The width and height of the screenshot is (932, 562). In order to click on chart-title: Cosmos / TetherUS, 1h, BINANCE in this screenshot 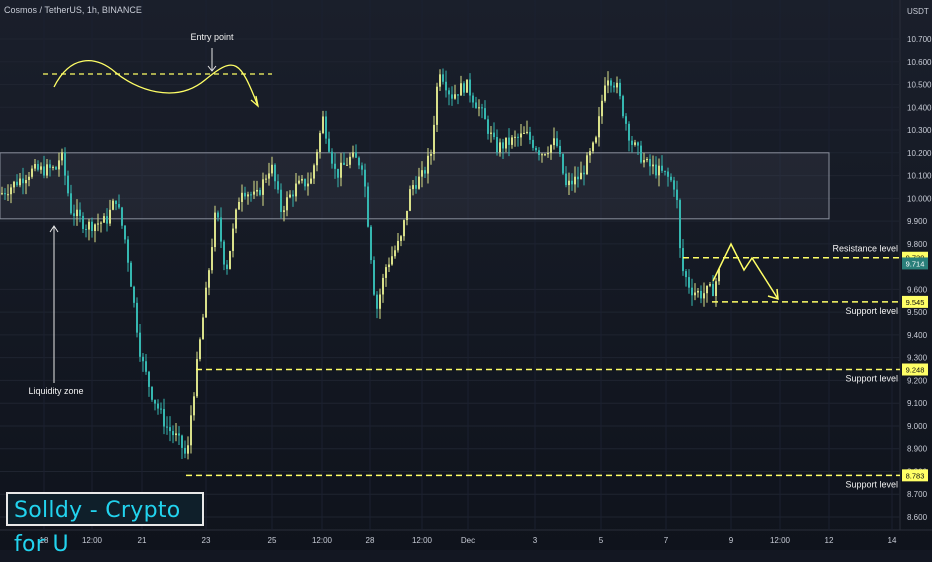, I will do `click(73, 10)`.